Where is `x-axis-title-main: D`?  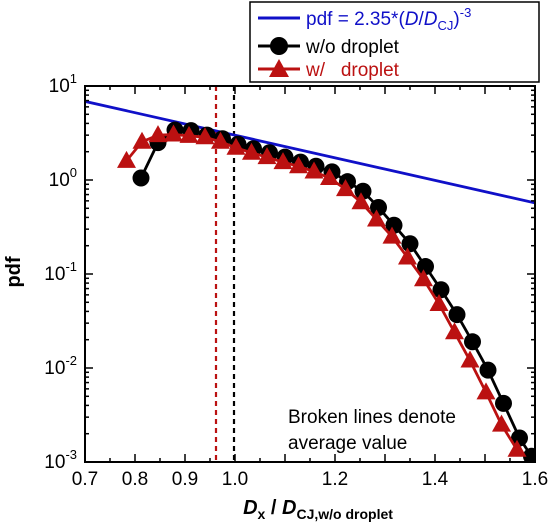
x-axis-title-main: D is located at coordinates (250, 508).